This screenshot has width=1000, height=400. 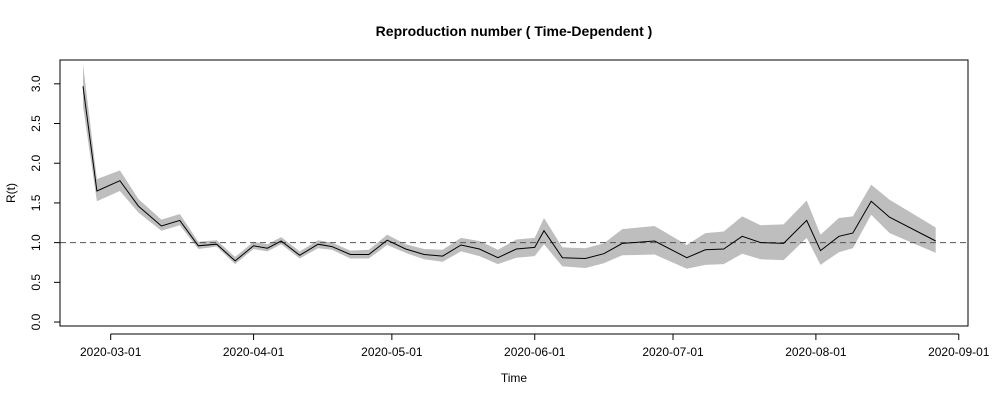 What do you see at coordinates (392, 352) in the screenshot?
I see `x-tick-label: 2020-05-01` at bounding box center [392, 352].